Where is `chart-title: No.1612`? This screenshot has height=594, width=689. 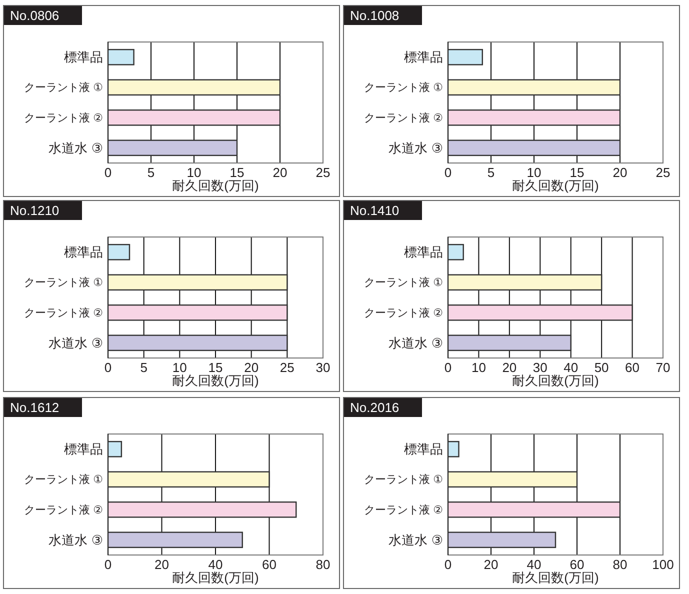
chart-title: No.1612 is located at coordinates (35, 407).